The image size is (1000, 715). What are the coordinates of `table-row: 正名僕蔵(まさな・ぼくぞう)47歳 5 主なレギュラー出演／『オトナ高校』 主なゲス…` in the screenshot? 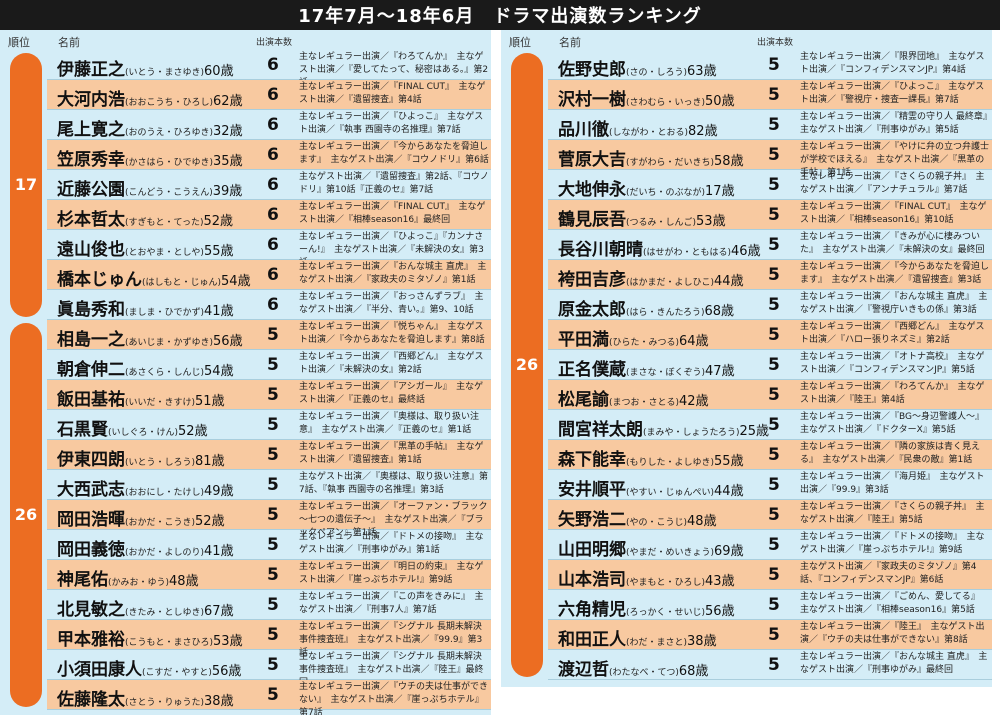 It's located at (770, 365).